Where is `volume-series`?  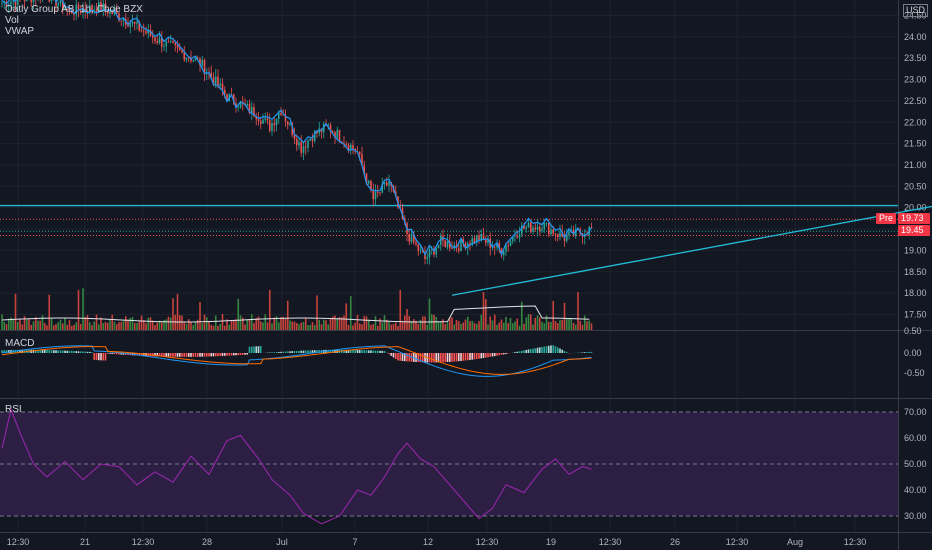 volume-series is located at coordinates (297, 309).